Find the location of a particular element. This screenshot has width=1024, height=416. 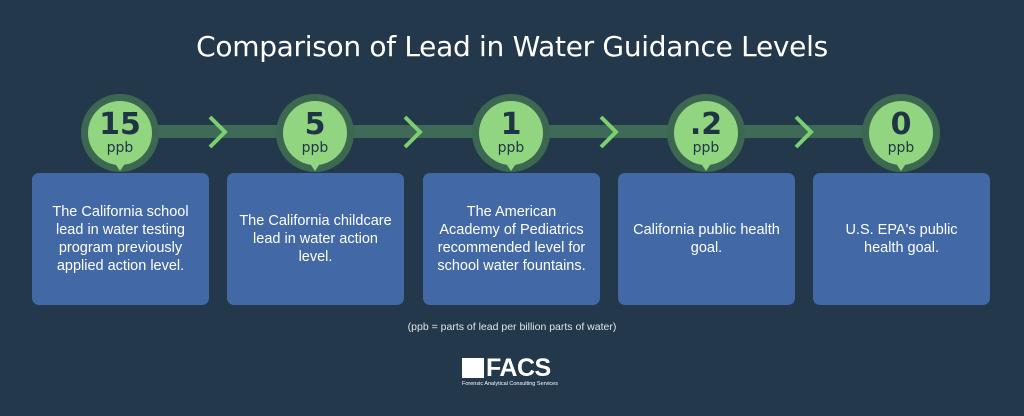

level-badge: 0 ppb is located at coordinates (901, 133).